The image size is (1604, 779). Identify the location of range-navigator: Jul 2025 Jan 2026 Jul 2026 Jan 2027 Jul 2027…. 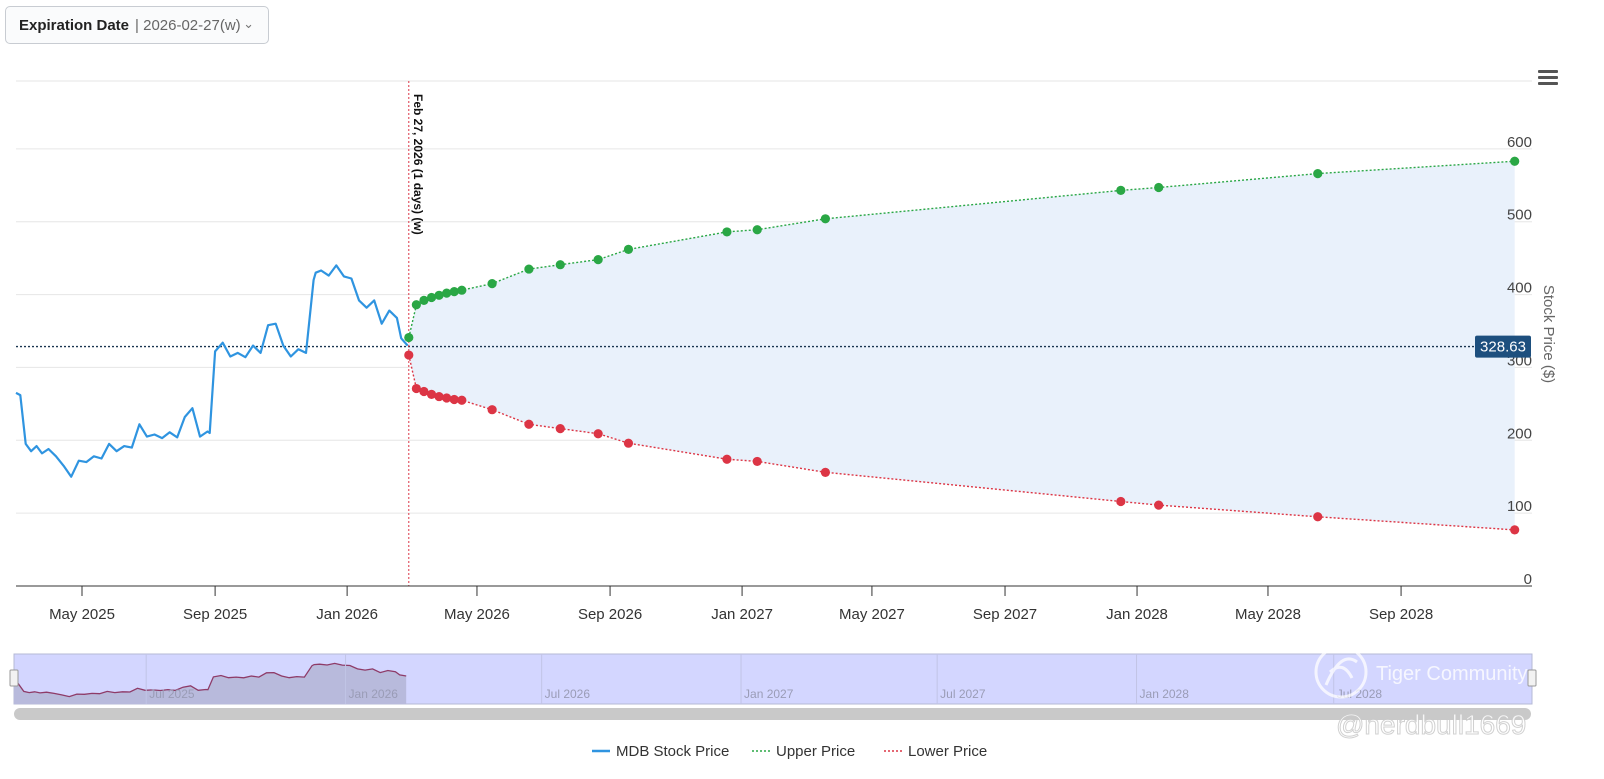
(773, 686).